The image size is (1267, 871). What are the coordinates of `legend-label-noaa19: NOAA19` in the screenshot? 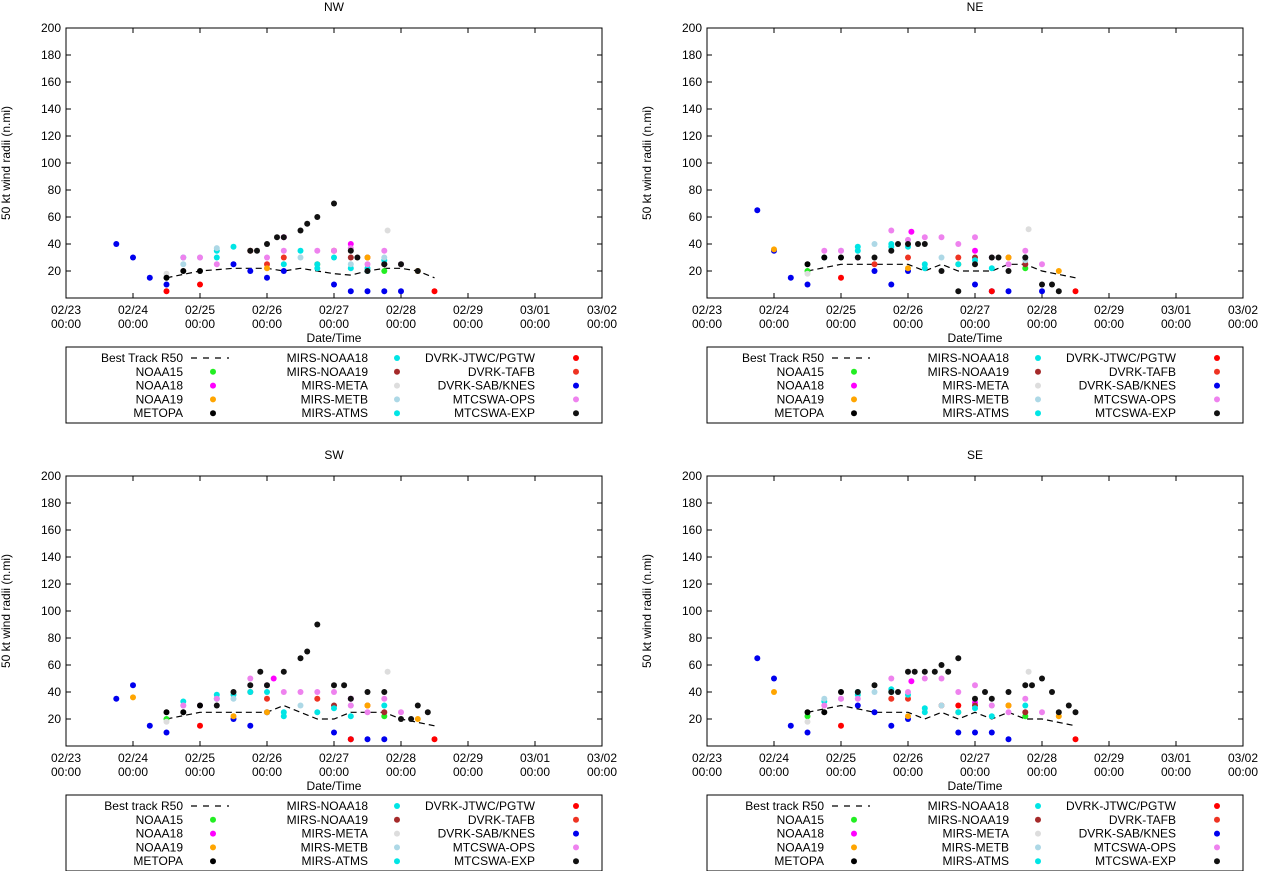 It's located at (801, 847).